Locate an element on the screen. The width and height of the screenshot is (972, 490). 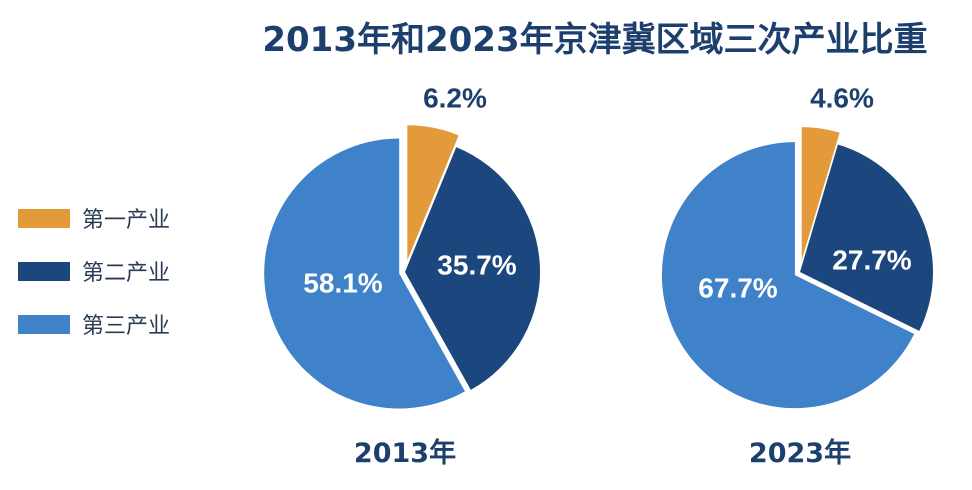
chart-title: 2013年和2023年京津冀区域三次产业比重 is located at coordinates (595, 40).